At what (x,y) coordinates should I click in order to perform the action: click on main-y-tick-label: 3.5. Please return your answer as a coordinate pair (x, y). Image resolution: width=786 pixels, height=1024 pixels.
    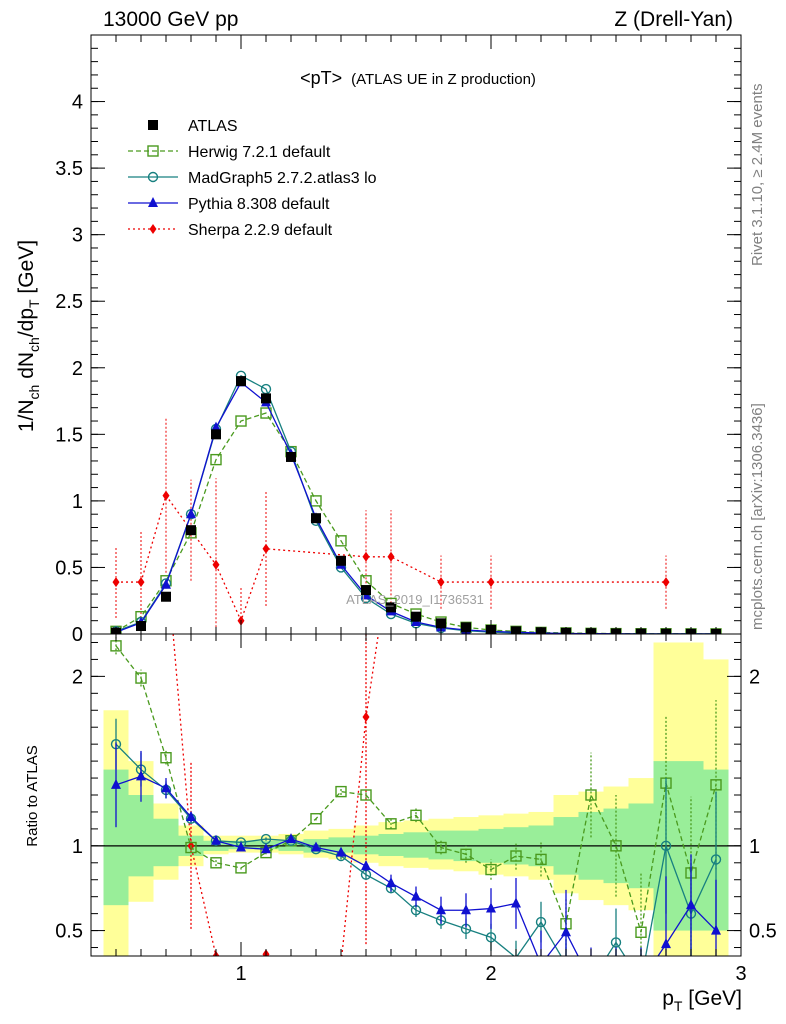
    Looking at the image, I should click on (69, 169).